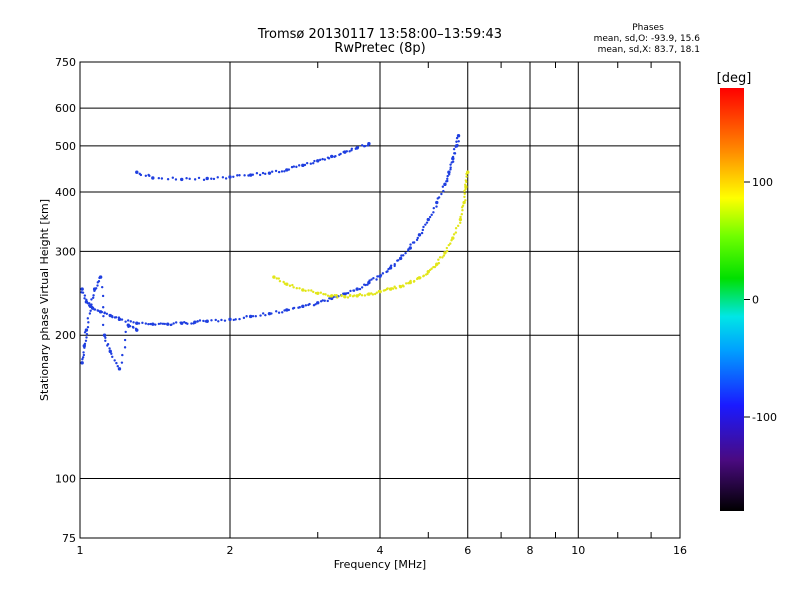  I want to click on phase-stats-title: Phases, so click(648, 28).